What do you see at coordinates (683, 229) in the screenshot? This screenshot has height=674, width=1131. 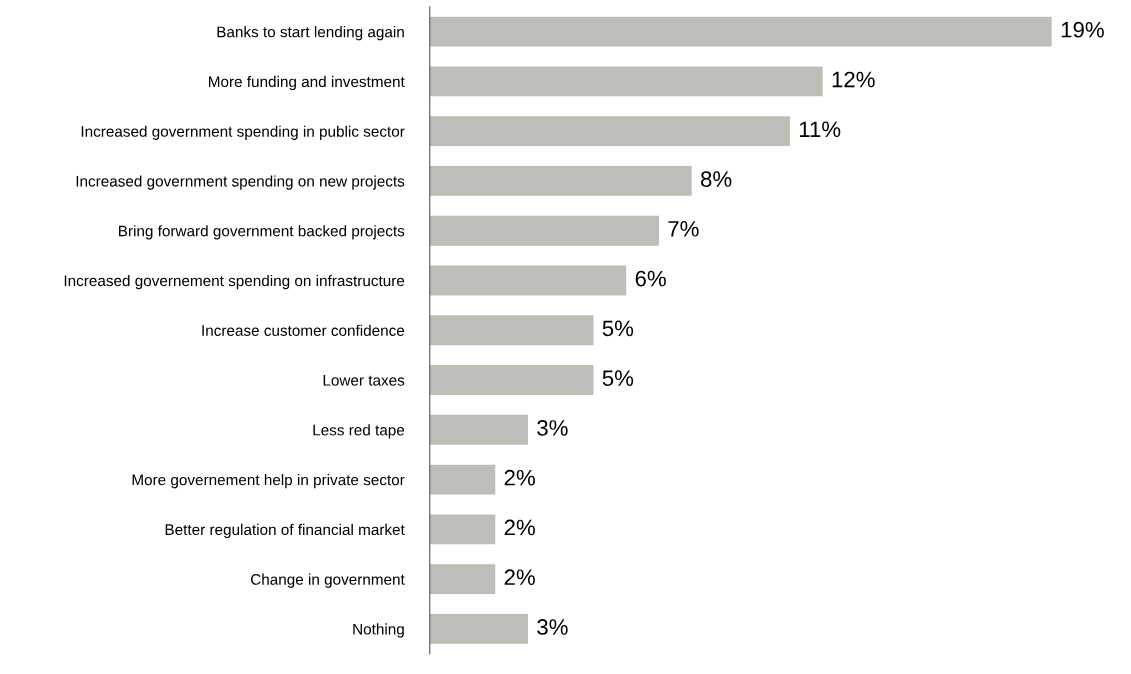 I see `data-label: 7%` at bounding box center [683, 229].